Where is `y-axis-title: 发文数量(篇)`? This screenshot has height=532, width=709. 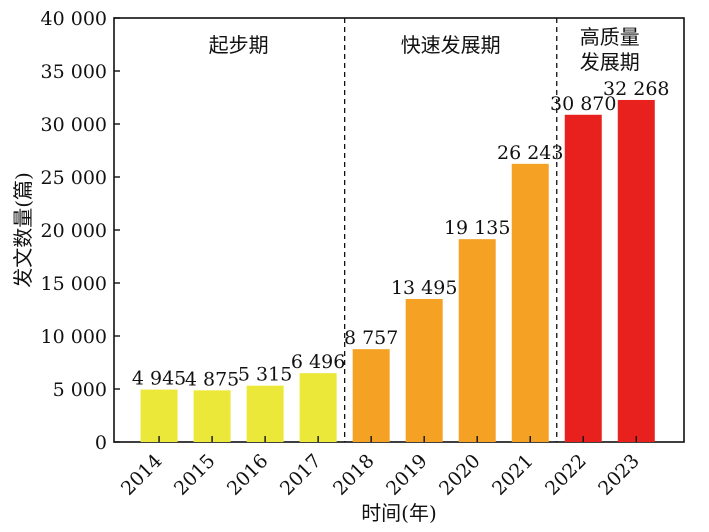 y-axis-title: 发文数量(篇) is located at coordinates (23, 230).